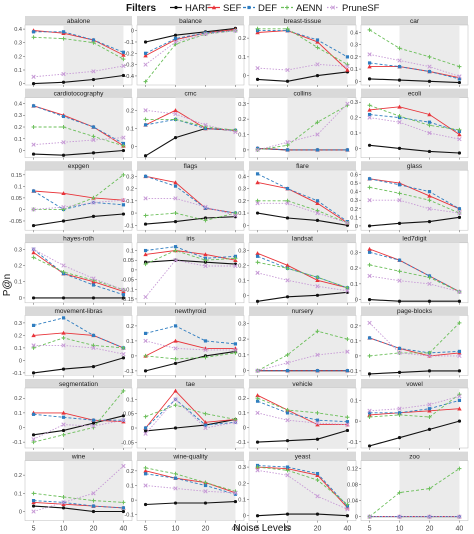 This screenshot has height=534, width=474. Describe the element at coordinates (244, 429) in the screenshot. I see `y-tick-label: 0` at that location.